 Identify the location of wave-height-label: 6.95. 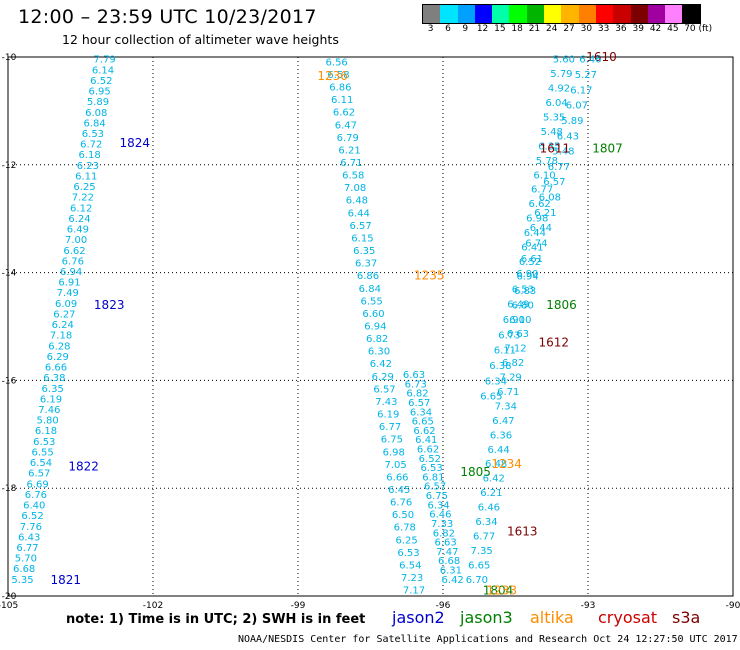
(100, 92).